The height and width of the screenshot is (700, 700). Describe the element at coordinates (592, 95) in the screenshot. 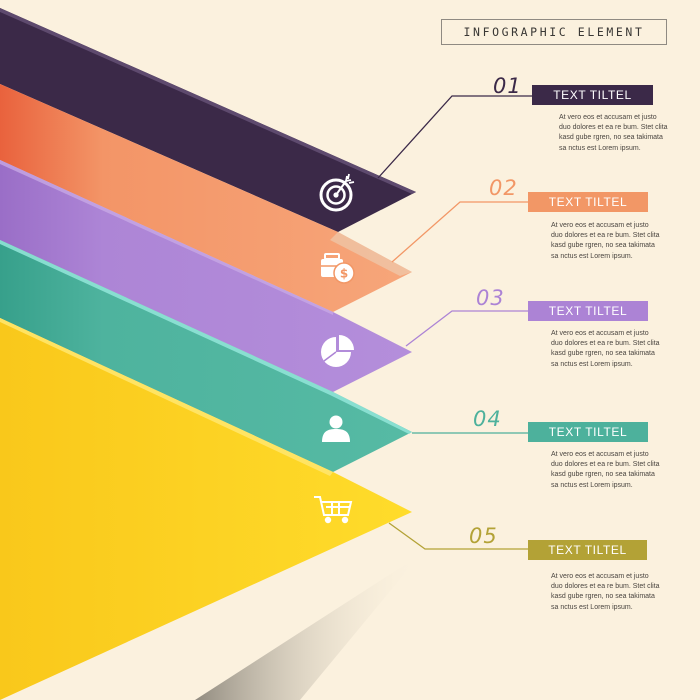

I see `step-label-01: TEXT TILTEL` at that location.